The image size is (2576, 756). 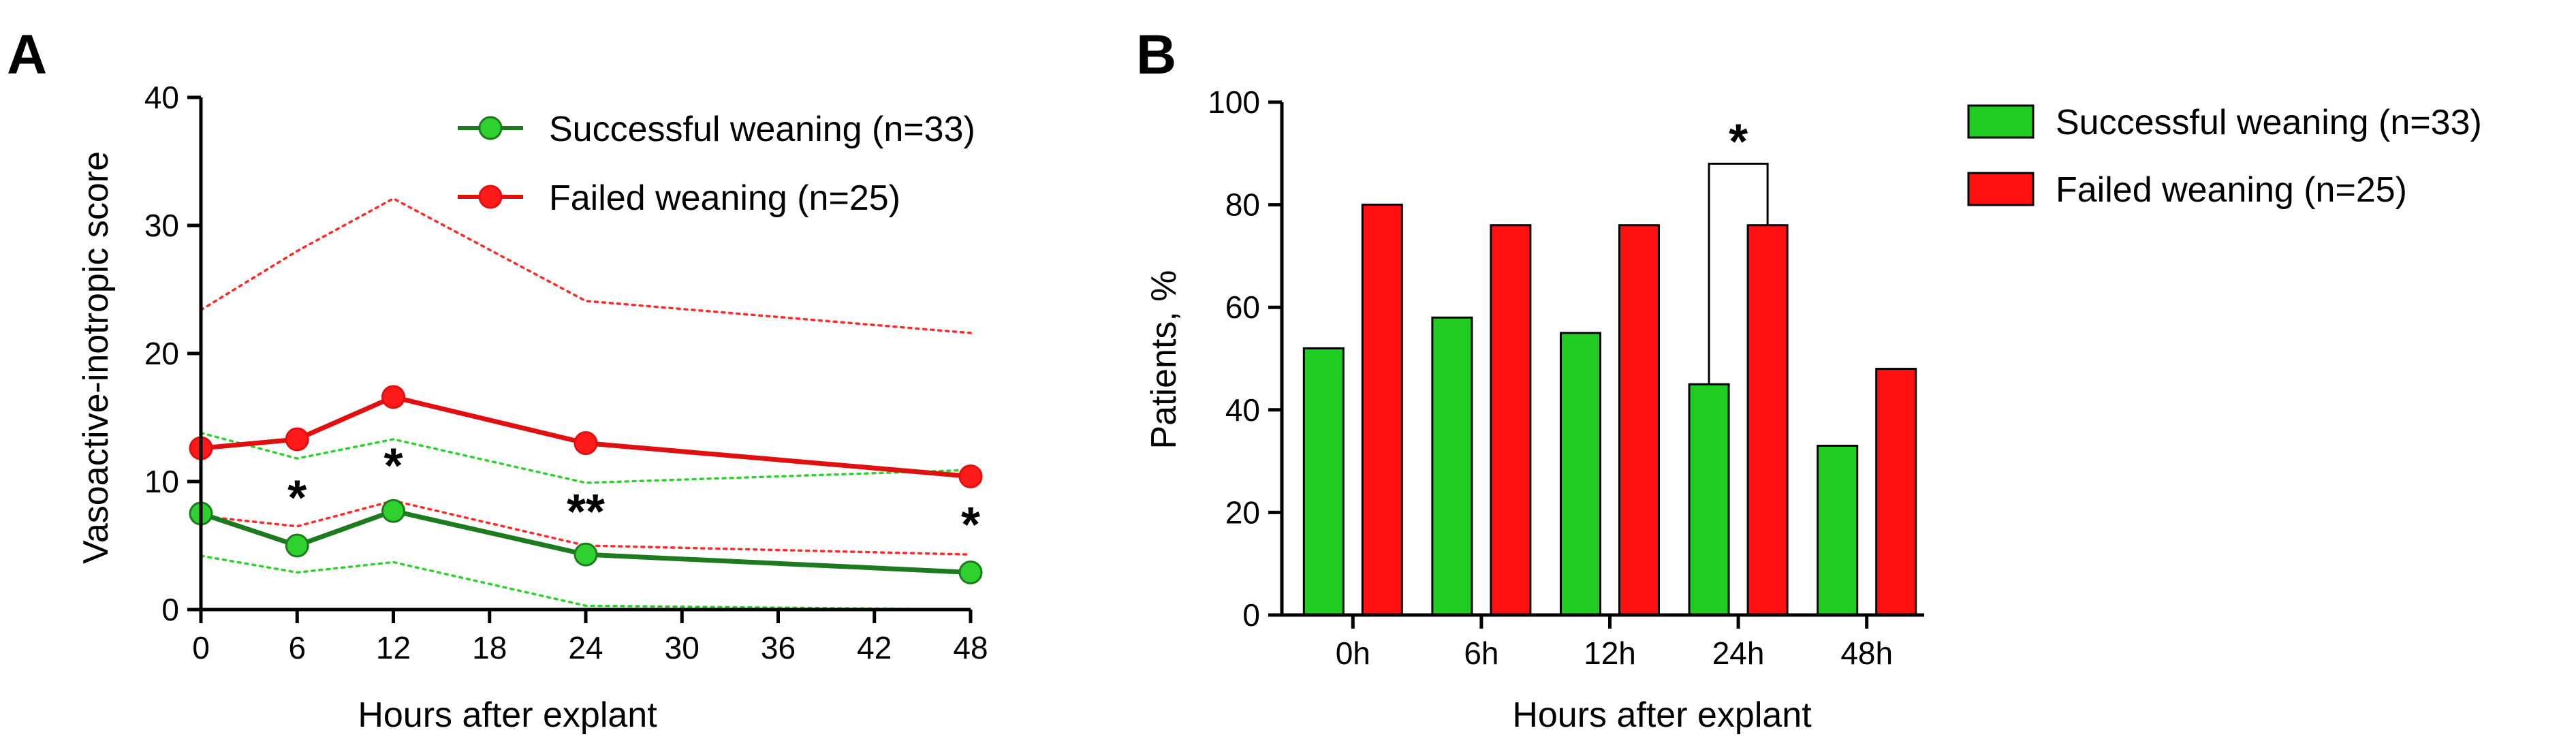 I want to click on panel-a-successful-ci-lower, so click(x=586, y=582).